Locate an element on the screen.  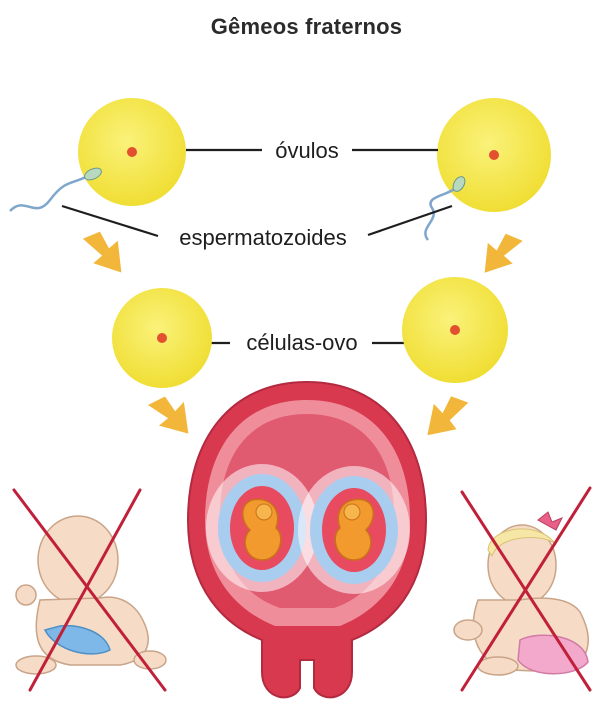
label-zygotes: células-ovo is located at coordinates (301, 342).